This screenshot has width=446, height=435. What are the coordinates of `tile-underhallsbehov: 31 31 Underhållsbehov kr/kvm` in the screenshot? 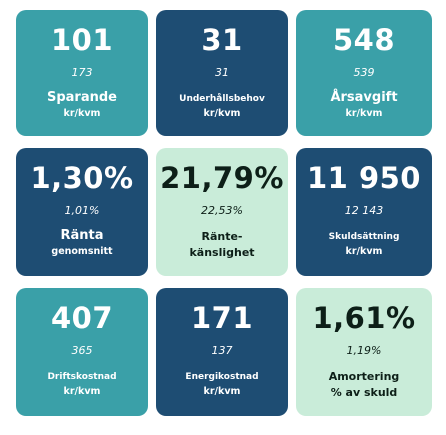 It's located at (222, 73).